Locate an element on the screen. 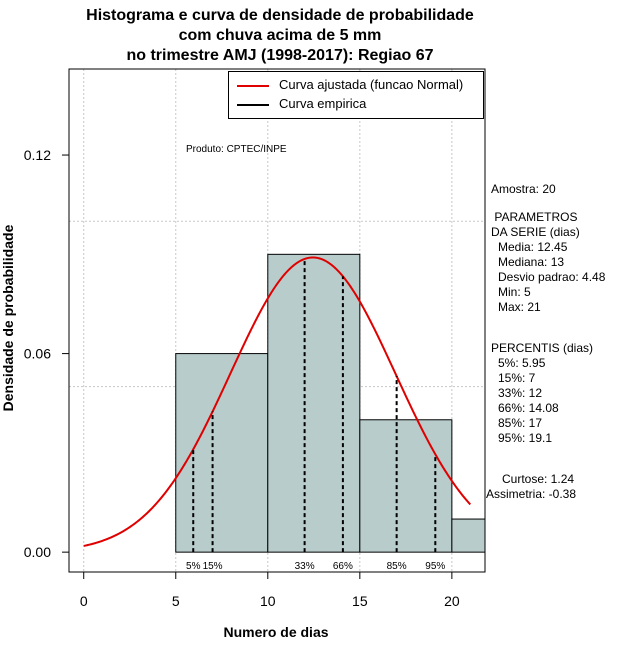  stat-min: Min: 5 is located at coordinates (514, 292).